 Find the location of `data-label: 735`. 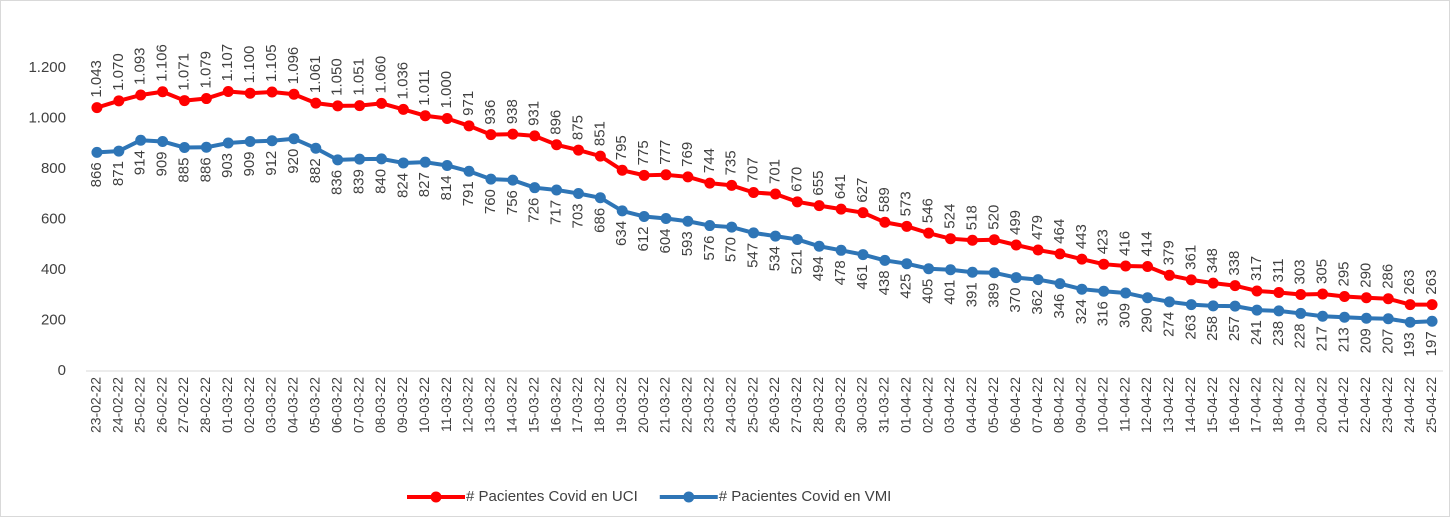

data-label: 735 is located at coordinates (731, 162).